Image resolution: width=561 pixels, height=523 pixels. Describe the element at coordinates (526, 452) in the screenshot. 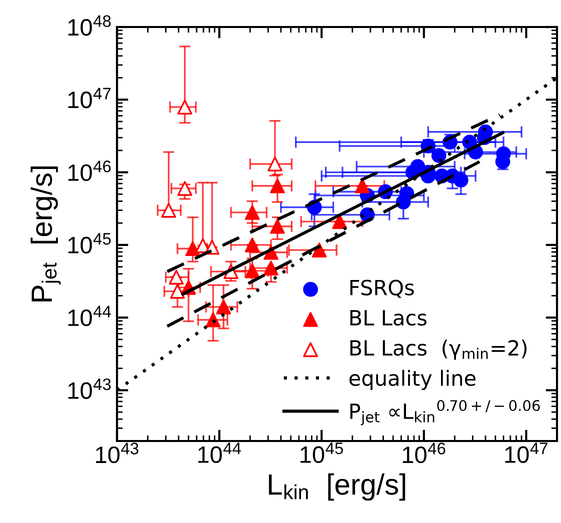

I see `x-tick-label: 10$^{47}$` at that location.